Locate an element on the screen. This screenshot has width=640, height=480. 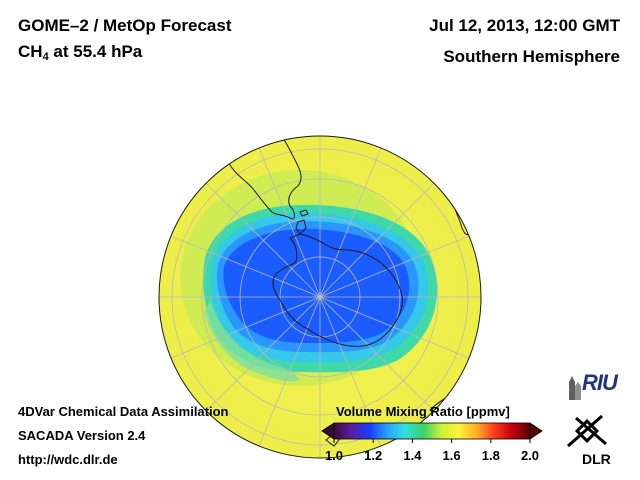
south-america-coast is located at coordinates (256, 178).